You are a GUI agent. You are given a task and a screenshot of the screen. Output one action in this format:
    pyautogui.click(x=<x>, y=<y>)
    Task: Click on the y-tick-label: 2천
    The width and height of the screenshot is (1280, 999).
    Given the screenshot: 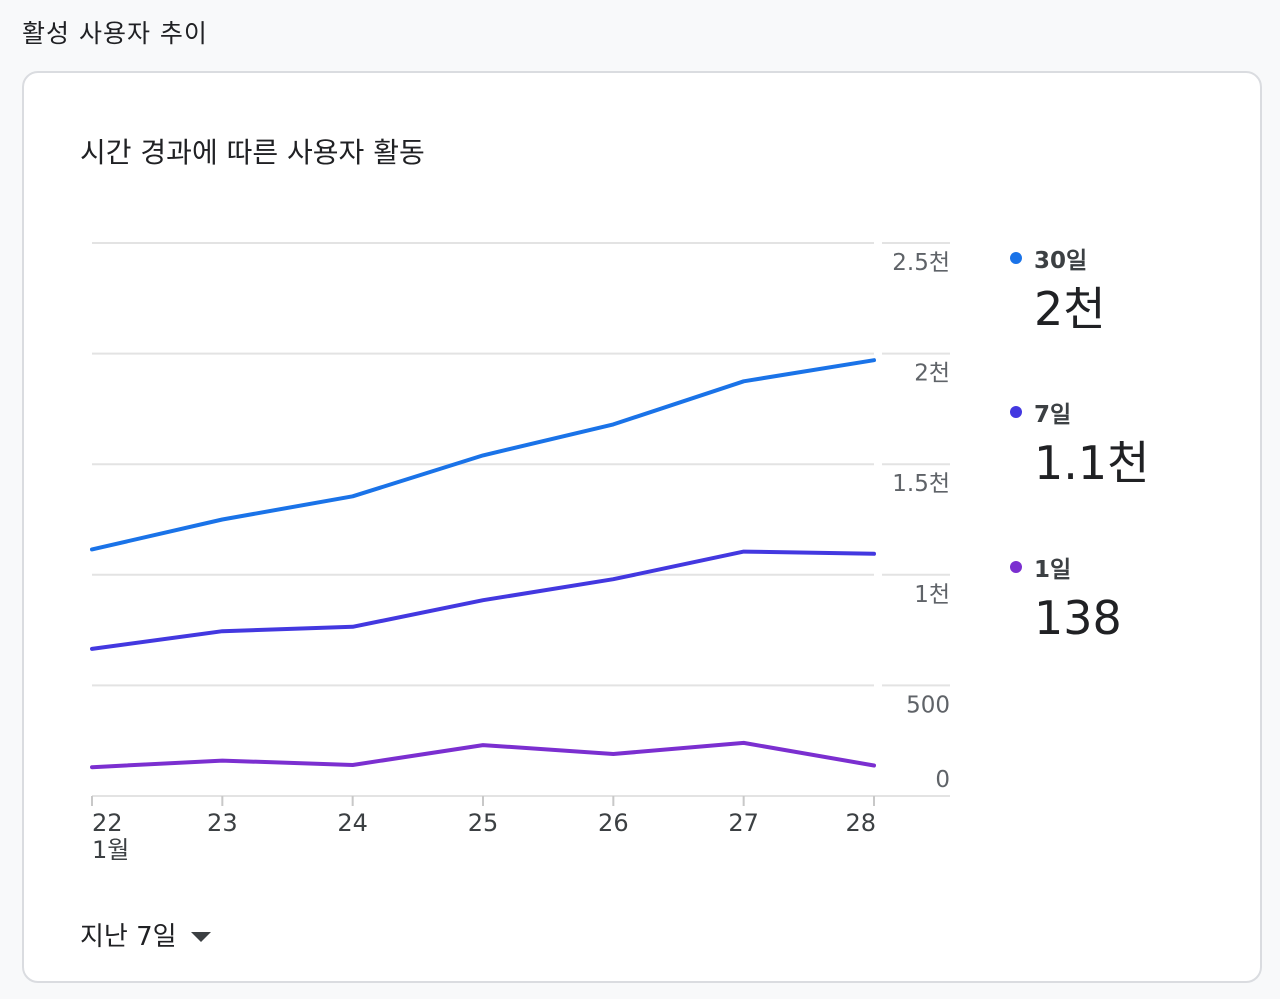 What is the action you would take?
    pyautogui.click(x=932, y=374)
    